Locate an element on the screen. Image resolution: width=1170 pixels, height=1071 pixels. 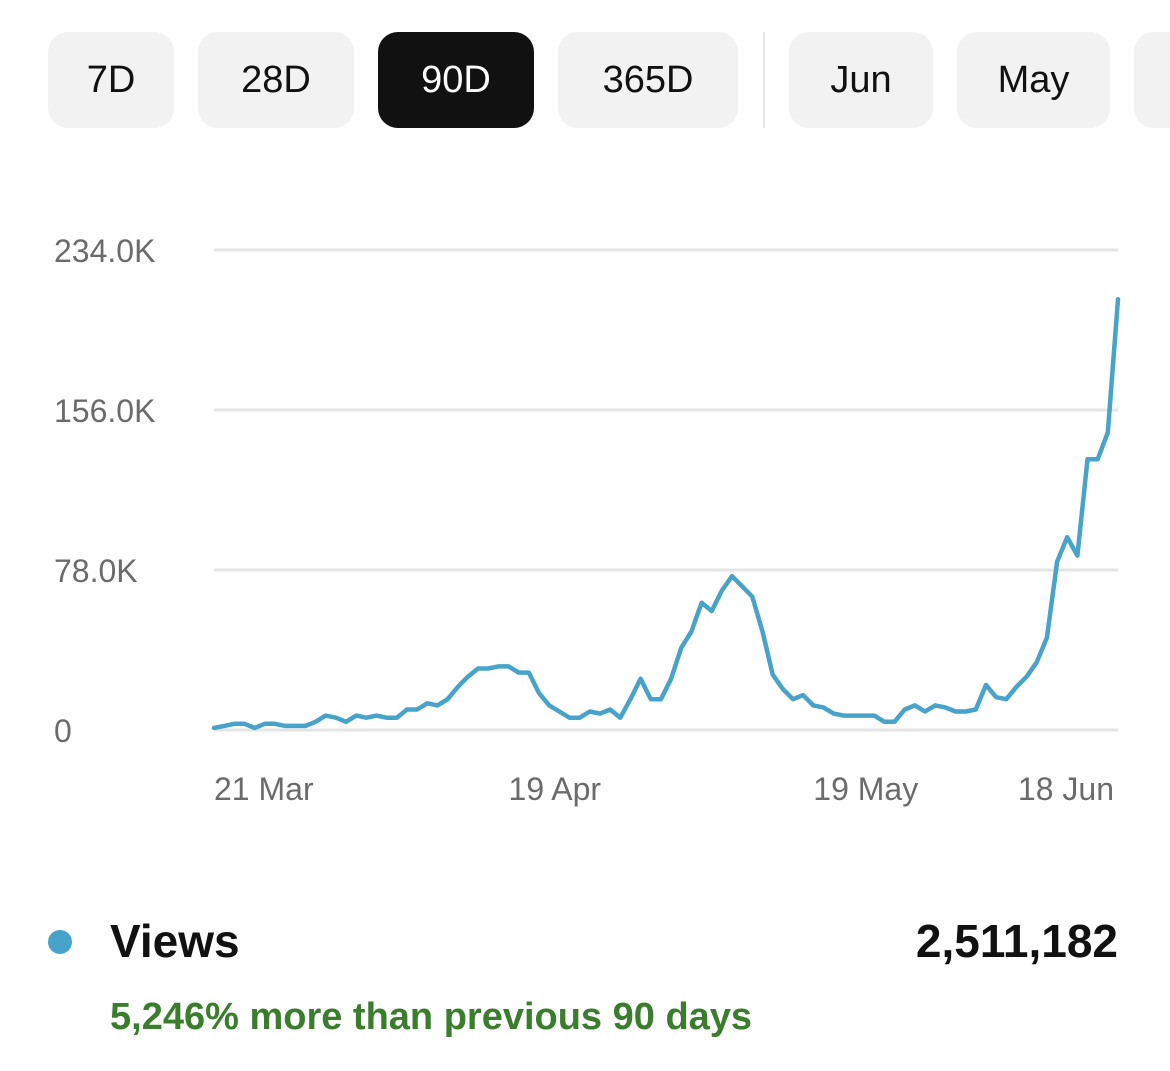
views-comparison: 5,246% more than previous 90 days is located at coordinates (431, 1017).